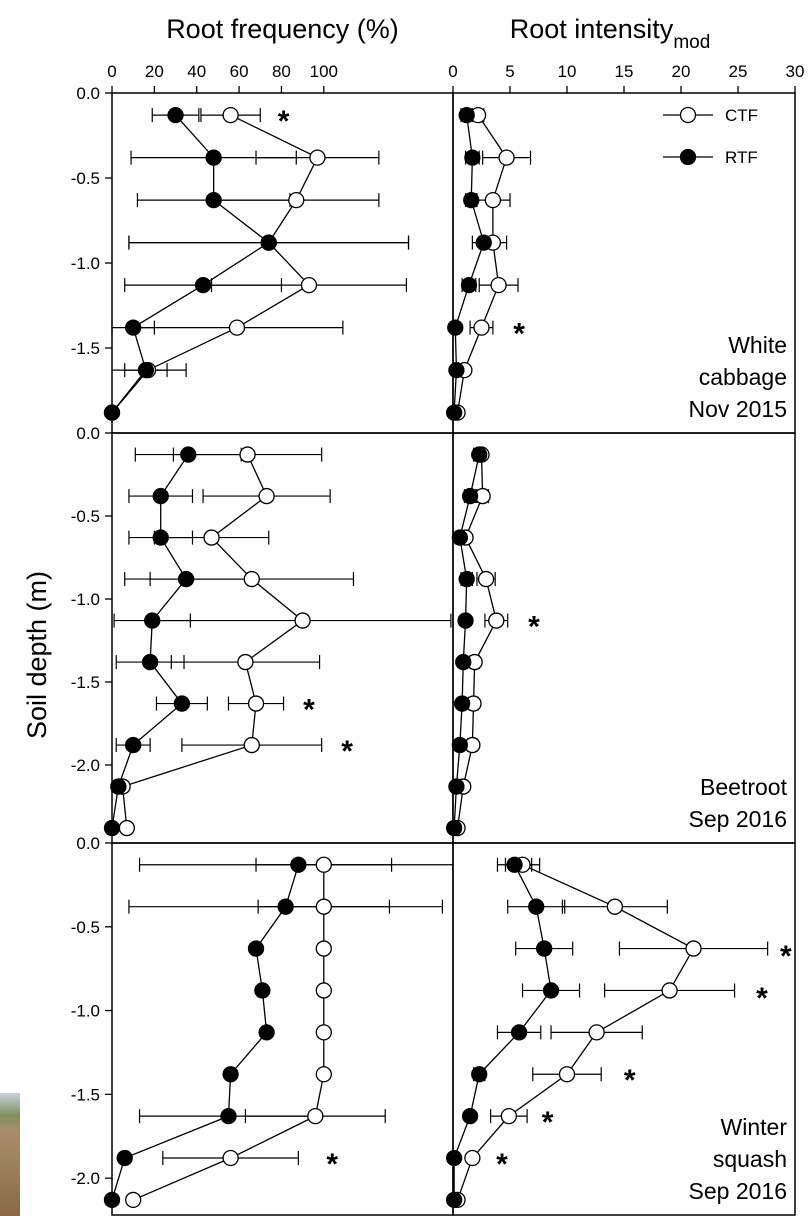  Describe the element at coordinates (691, 42) in the screenshot. I see `axis-title-subscript: mod` at that location.